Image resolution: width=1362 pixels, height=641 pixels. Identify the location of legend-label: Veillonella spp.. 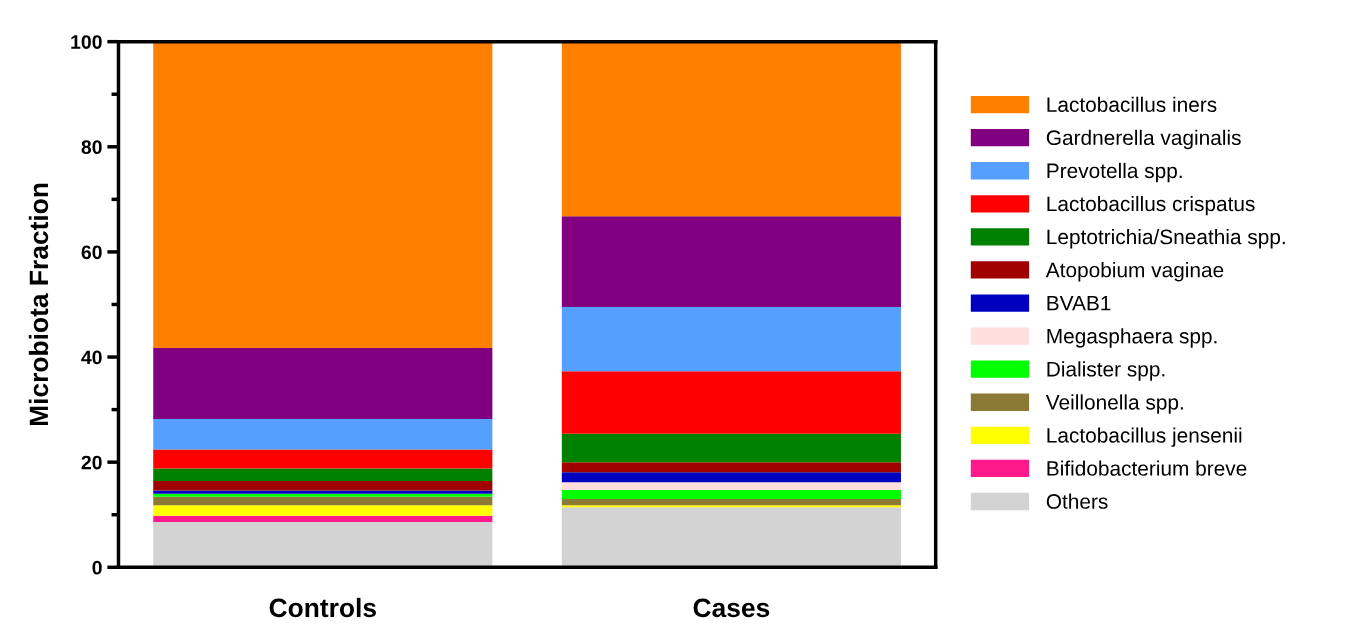
(1114, 404).